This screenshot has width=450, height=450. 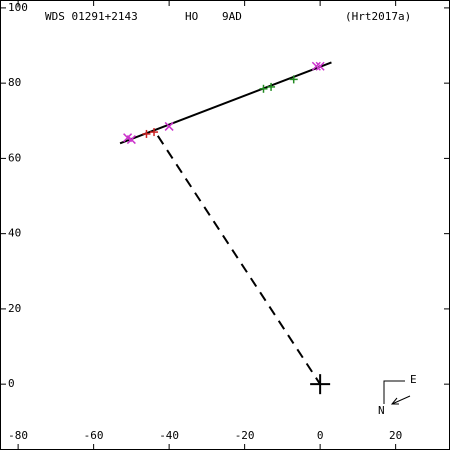 What do you see at coordinates (169, 435) in the screenshot?
I see `x-tick-label: -40` at bounding box center [169, 435].